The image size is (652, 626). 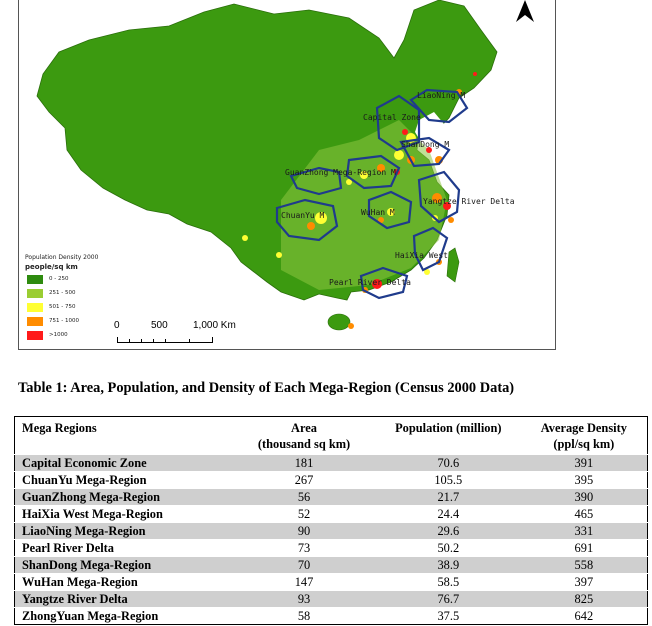 I want to click on legend-item: >1000, so click(x=85, y=336).